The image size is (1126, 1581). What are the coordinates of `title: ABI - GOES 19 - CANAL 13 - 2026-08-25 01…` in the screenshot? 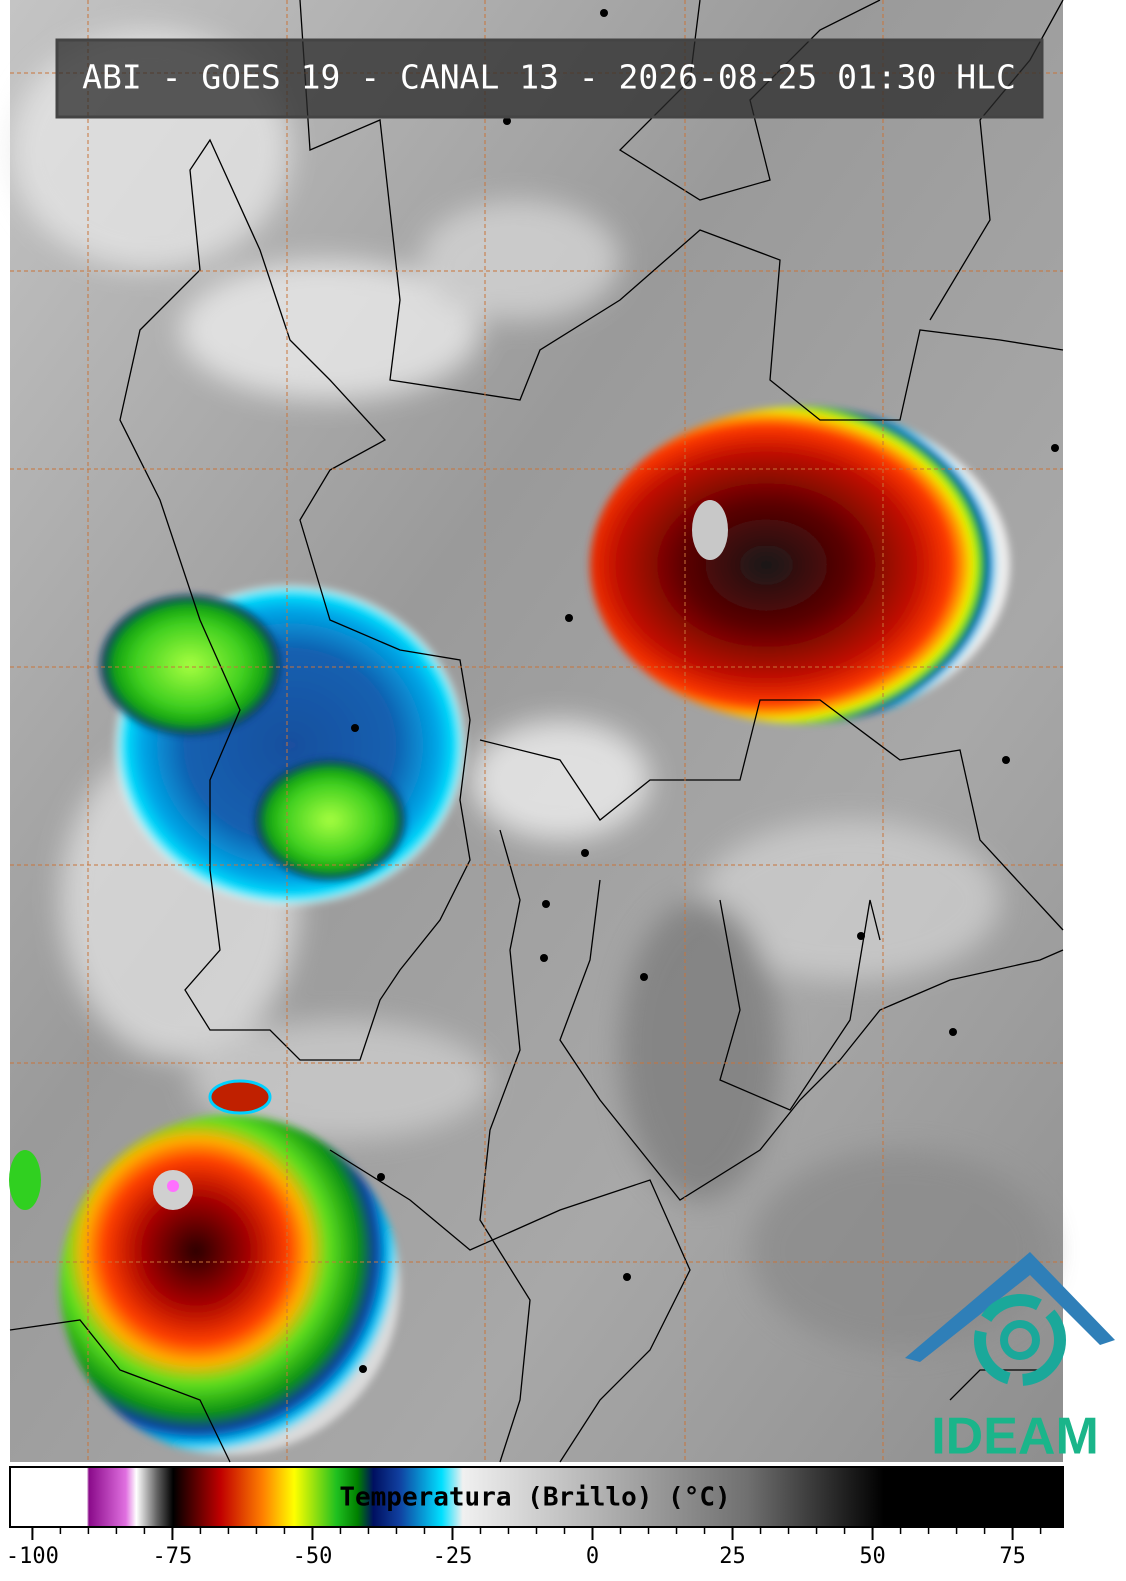 It's located at (549, 77).